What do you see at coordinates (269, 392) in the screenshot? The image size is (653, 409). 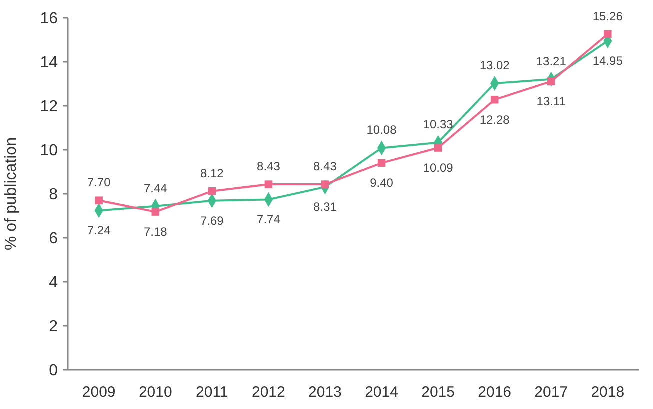 I see `x-tick-label: 2012` at bounding box center [269, 392].